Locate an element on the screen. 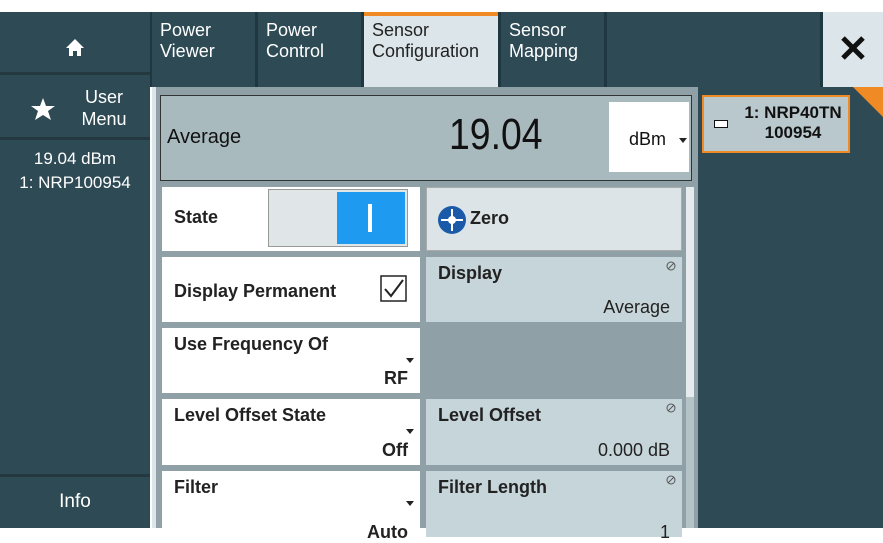 The image size is (883, 543). state-label: State is located at coordinates (196, 217).